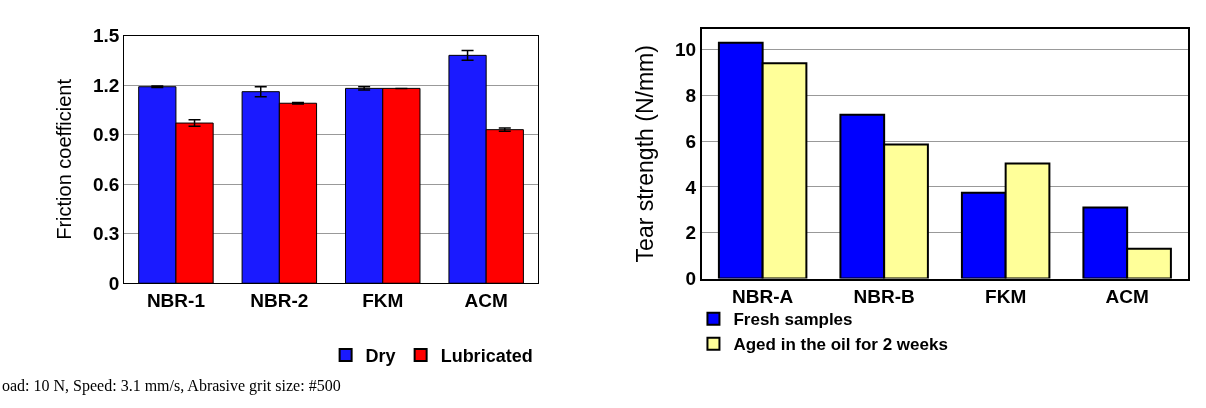  I want to click on y-axis-title: Tear strength (N/mm), so click(644, 154).